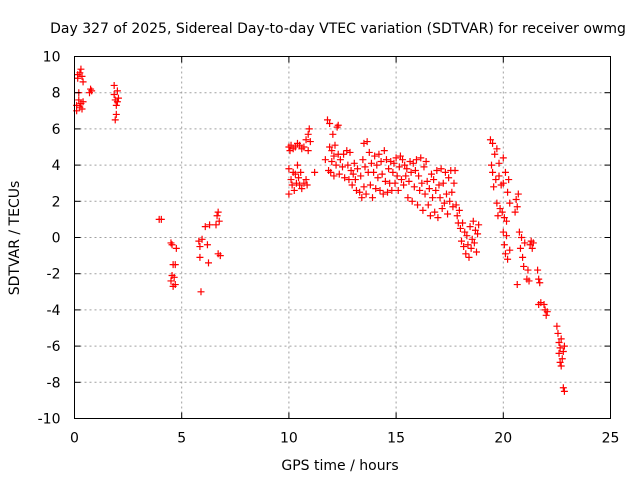 The height and width of the screenshot is (480, 640). Describe the element at coordinates (74, 439) in the screenshot. I see `x-tick-label: 0` at that location.